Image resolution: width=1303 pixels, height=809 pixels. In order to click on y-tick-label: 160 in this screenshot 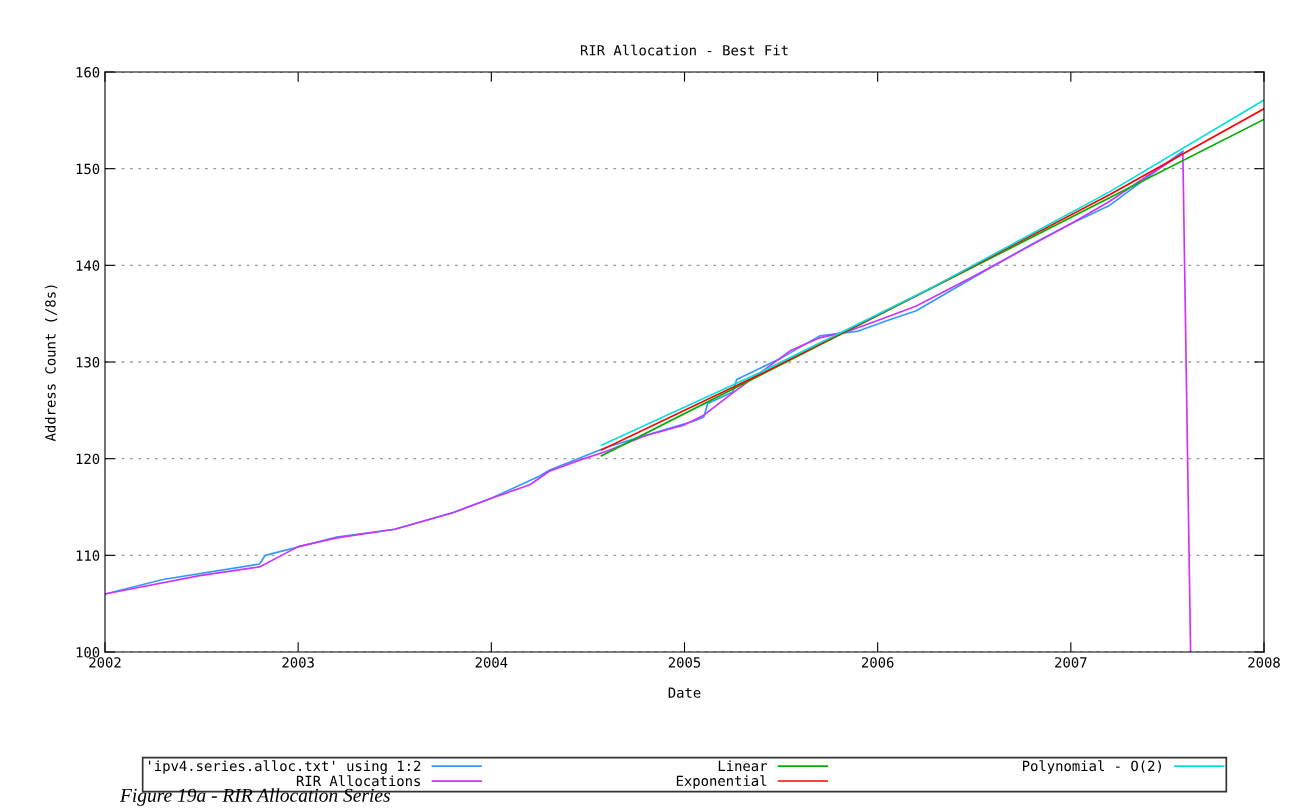, I will do `click(88, 72)`.